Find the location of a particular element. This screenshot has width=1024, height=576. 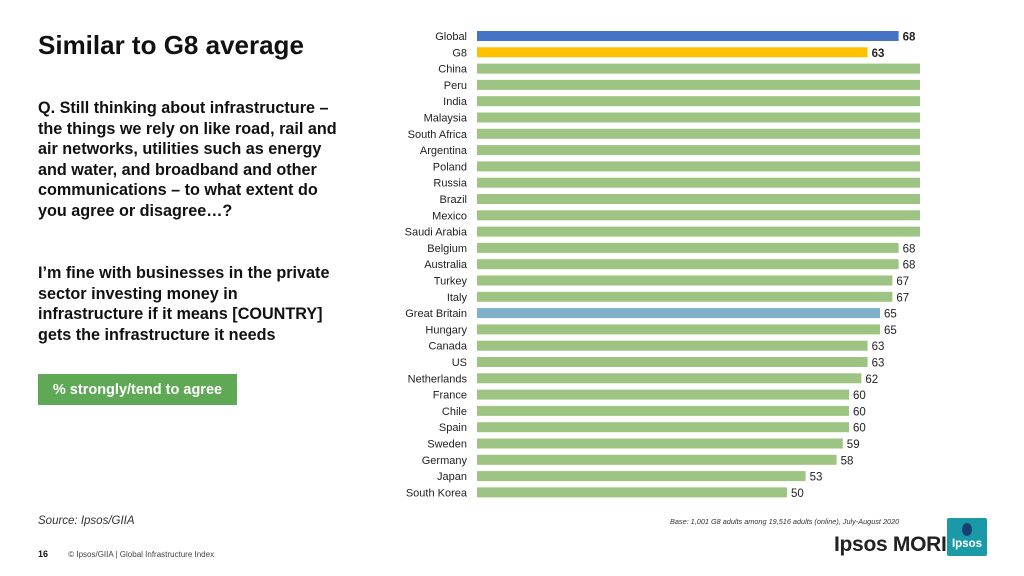

category-label-india: India is located at coordinates (455, 102).